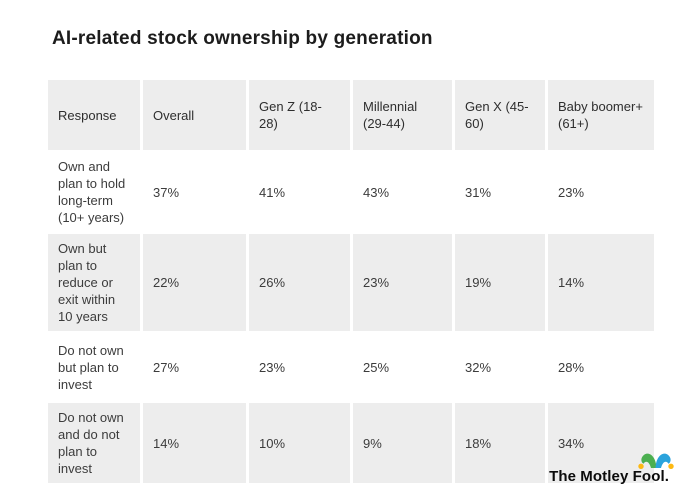 This screenshot has width=700, height=499. What do you see at coordinates (299, 115) in the screenshot?
I see `column-header-genz: Gen Z (18-28)` at bounding box center [299, 115].